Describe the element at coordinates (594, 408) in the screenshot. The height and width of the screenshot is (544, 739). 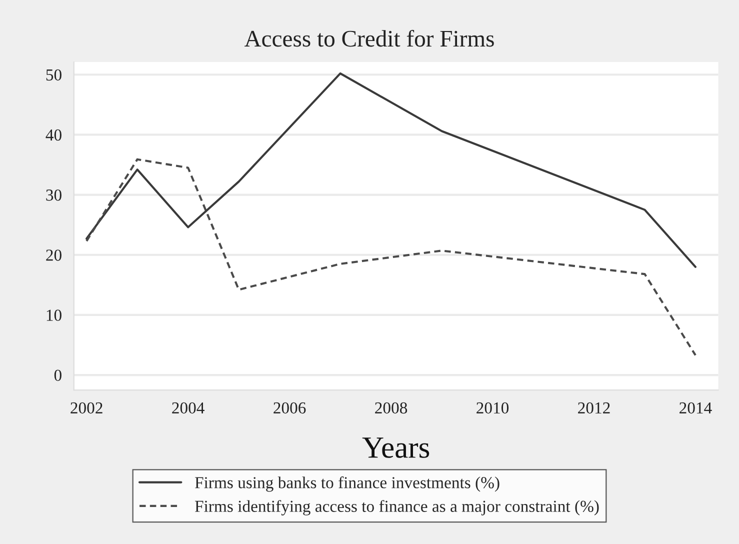
I see `x-tick-label: 2012` at that location.